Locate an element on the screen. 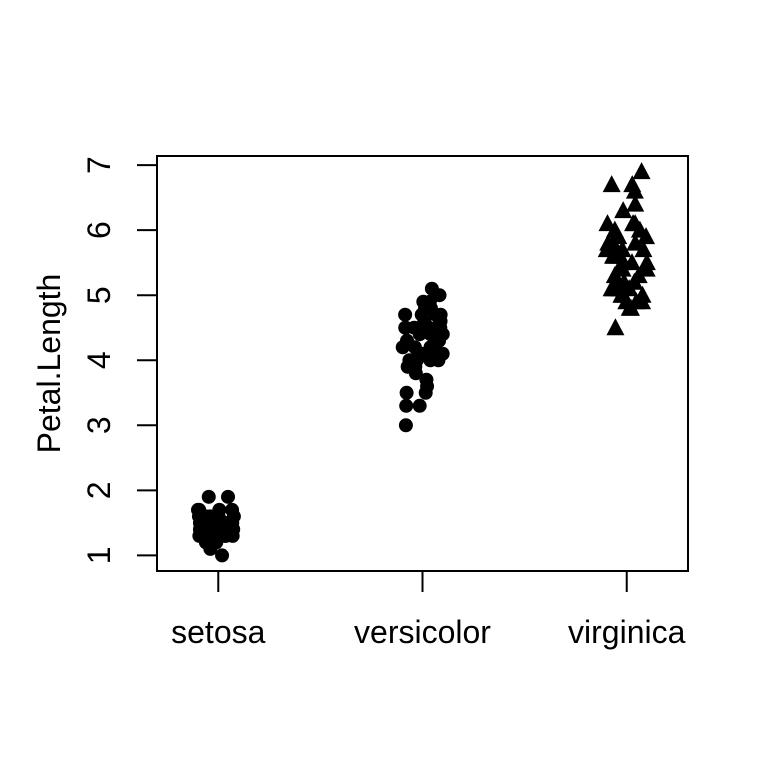 This screenshot has width=768, height=768. series-virginica is located at coordinates (626, 249).